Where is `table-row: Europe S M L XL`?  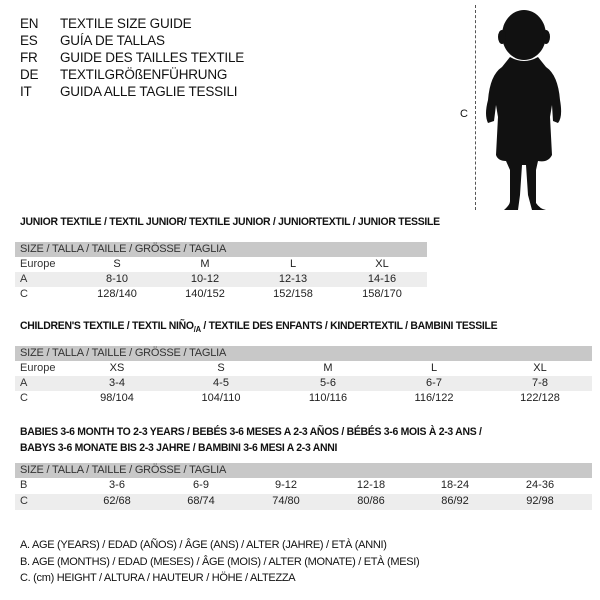 table-row: Europe S M L XL is located at coordinates (221, 264).